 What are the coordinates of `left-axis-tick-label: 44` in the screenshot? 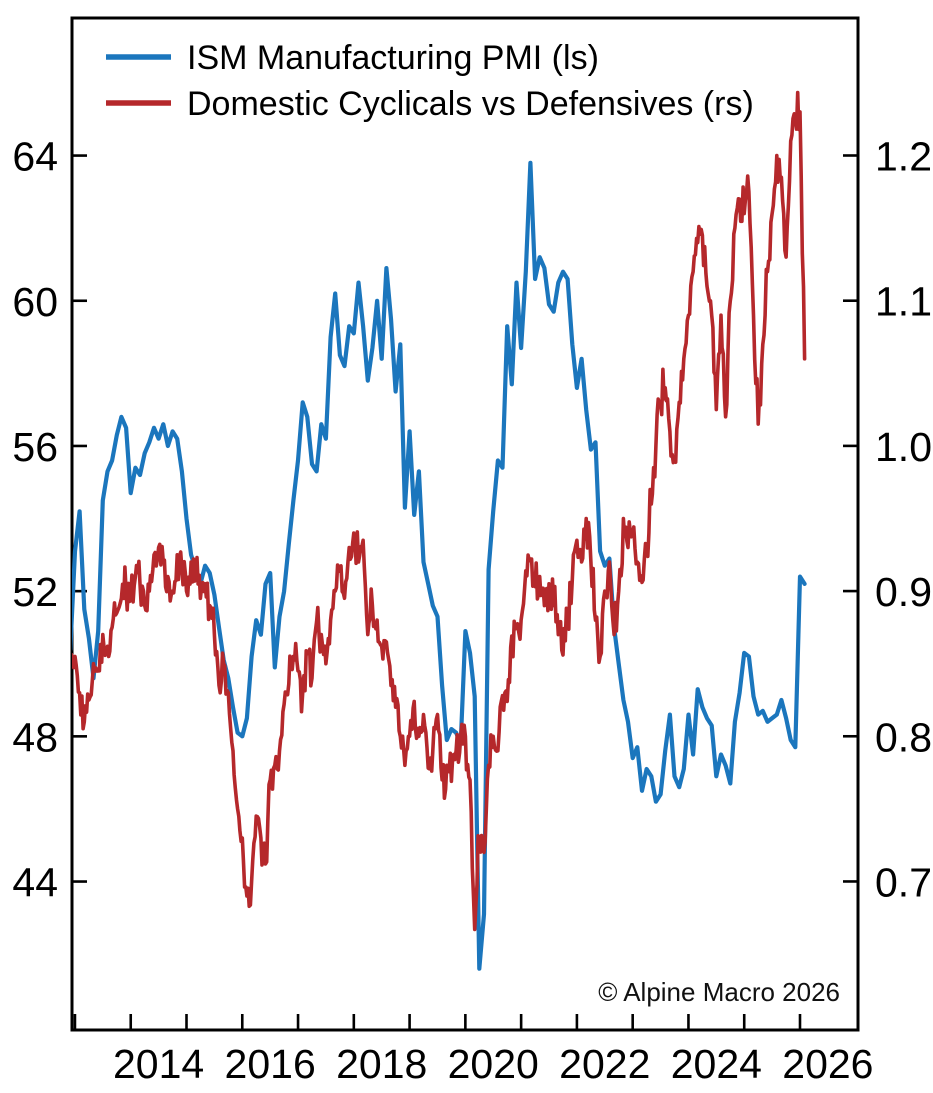 It's located at (35, 883).